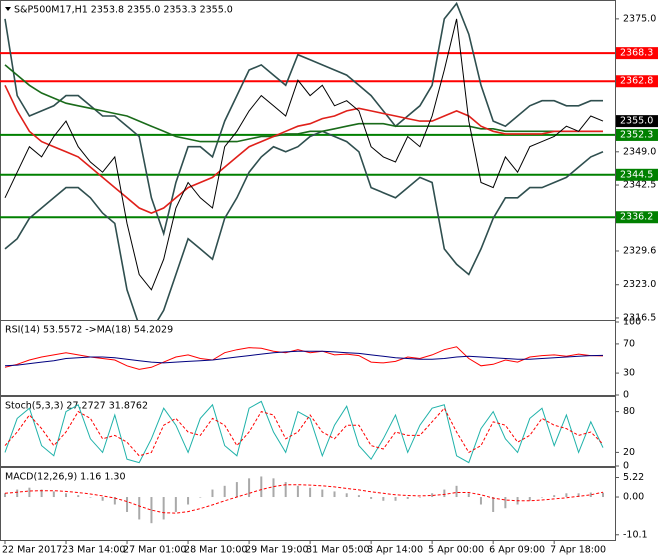  I want to click on last-price-box, so click(637, 121).